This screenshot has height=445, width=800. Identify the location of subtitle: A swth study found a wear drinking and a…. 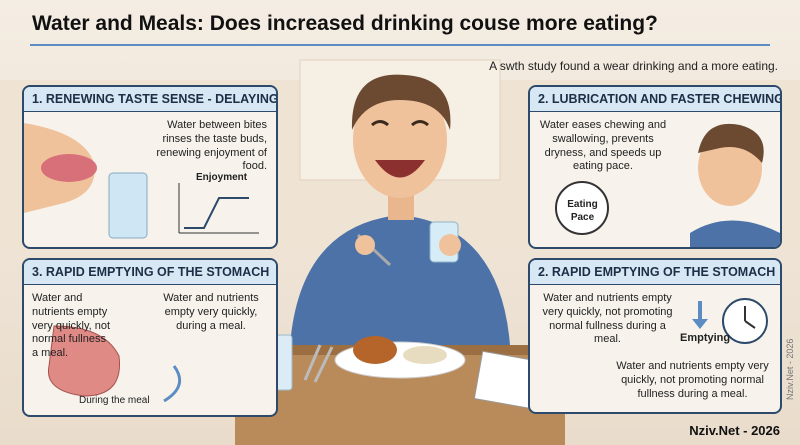
(633, 66).